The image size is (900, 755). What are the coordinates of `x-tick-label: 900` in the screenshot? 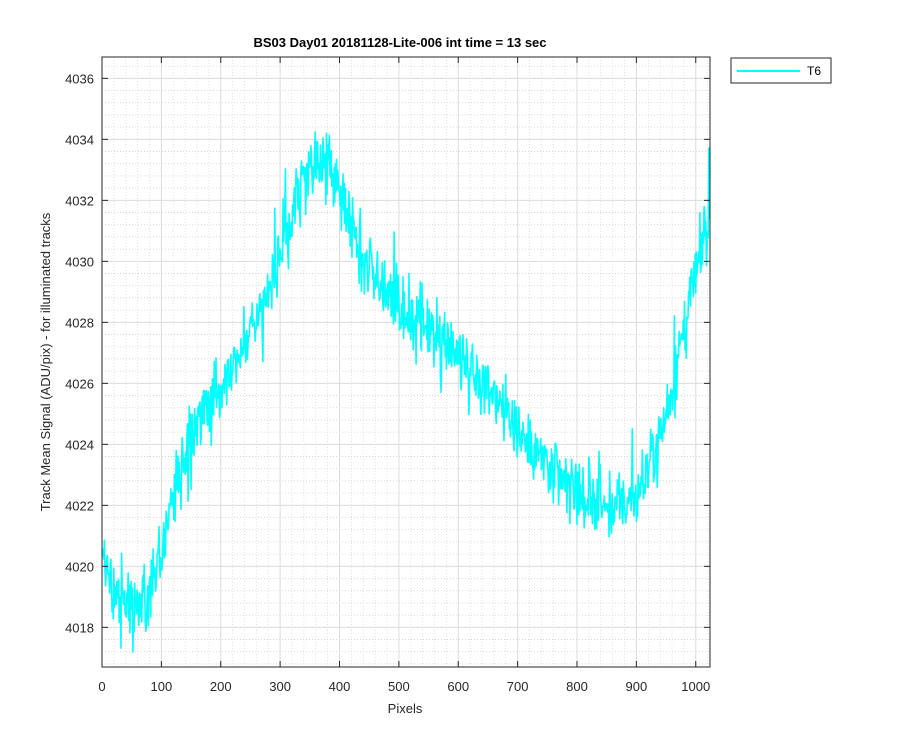 It's located at (637, 686).